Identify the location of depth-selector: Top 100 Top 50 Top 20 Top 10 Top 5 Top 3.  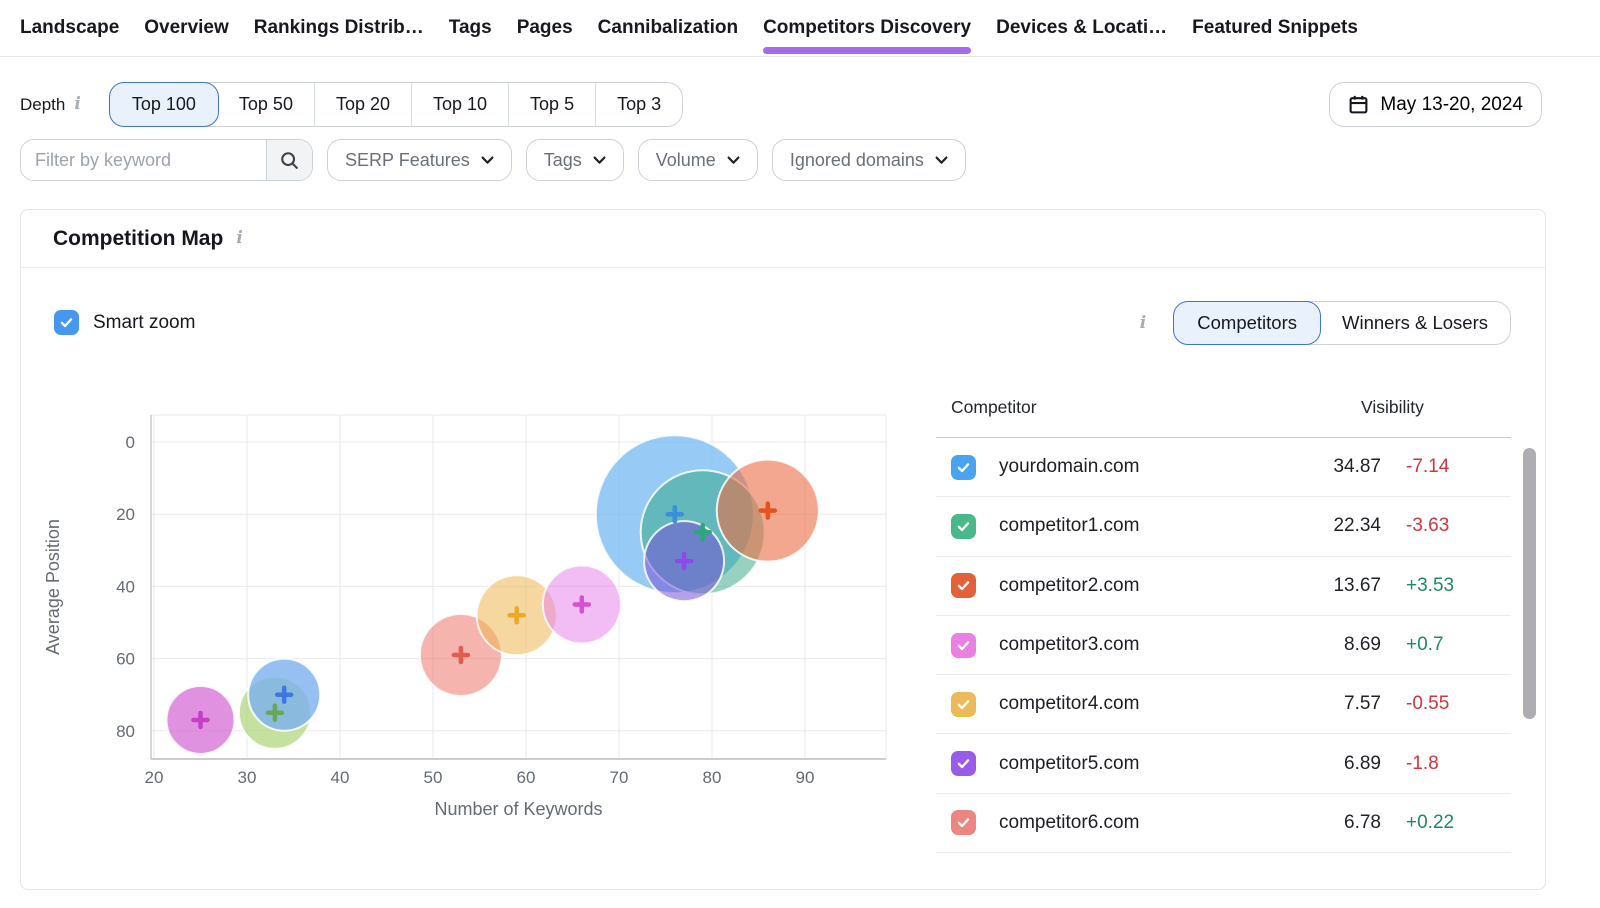
(396, 104).